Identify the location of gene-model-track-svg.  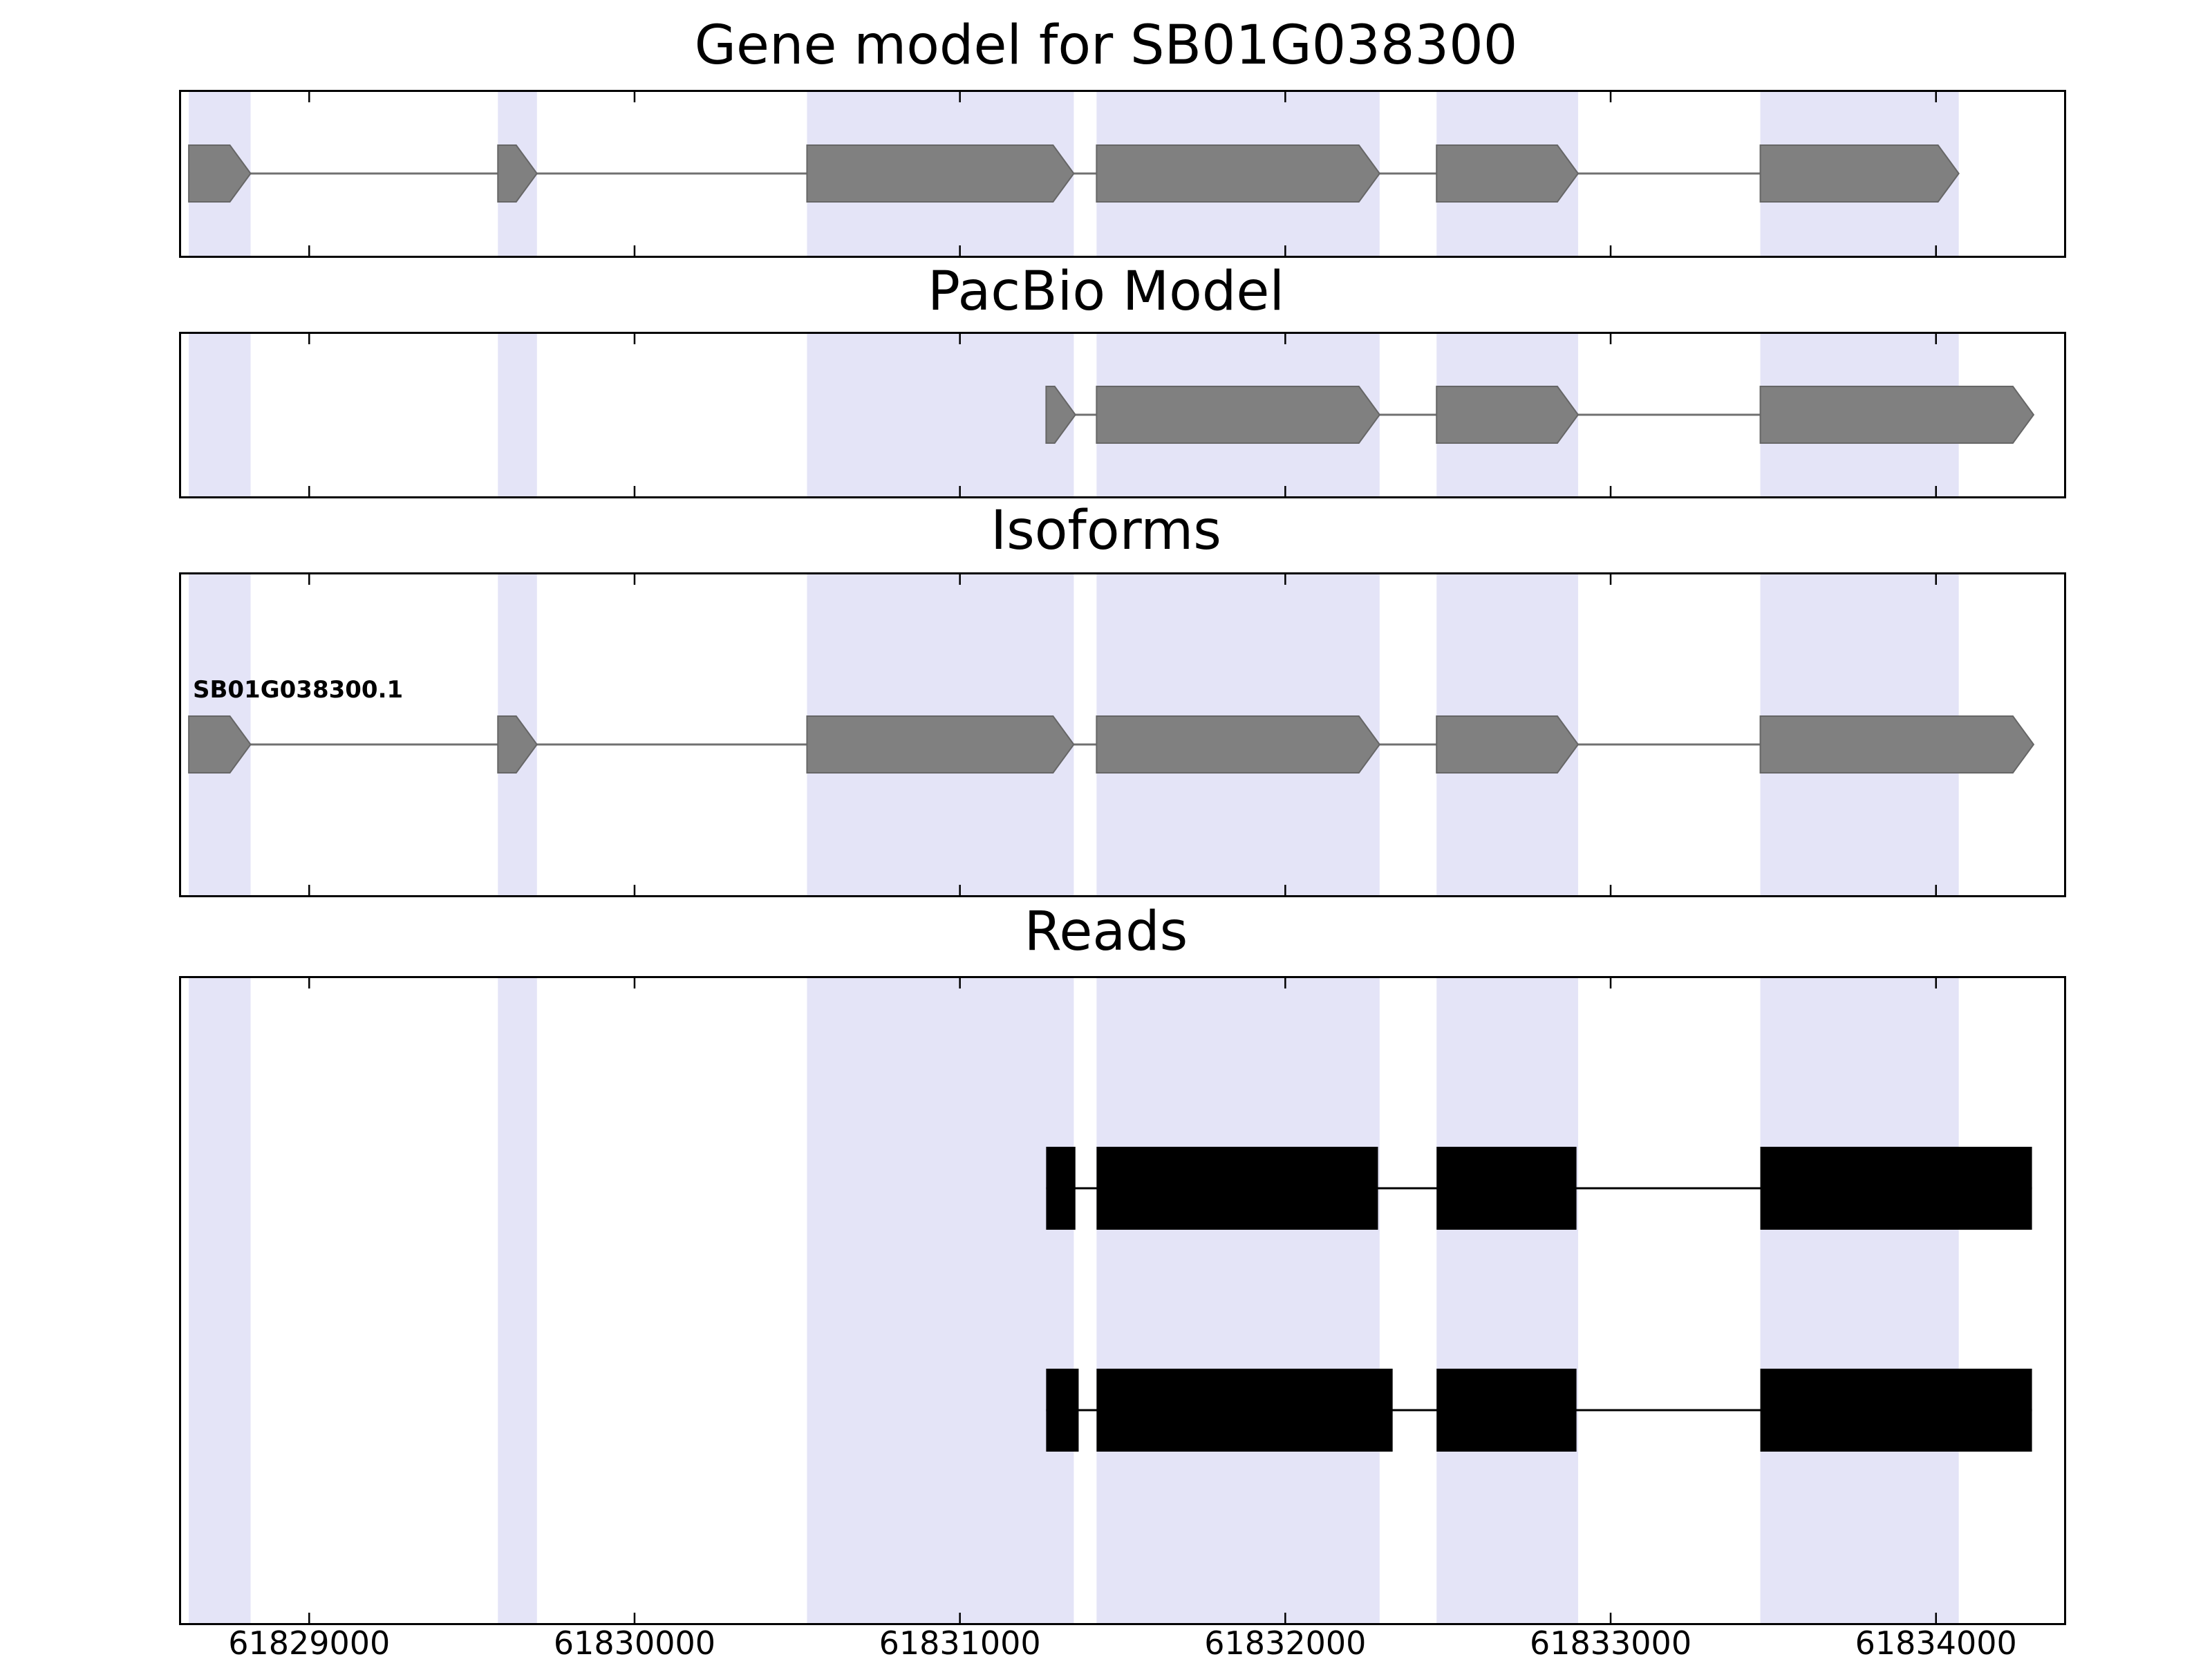
(1122, 174).